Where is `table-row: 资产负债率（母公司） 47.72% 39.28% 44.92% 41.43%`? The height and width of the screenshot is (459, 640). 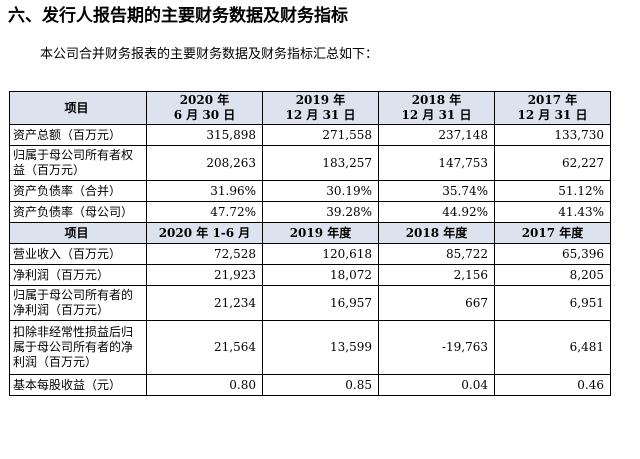
table-row: 资产负债率（母公司） 47.72% 39.28% 44.92% 41.43% is located at coordinates (310, 212).